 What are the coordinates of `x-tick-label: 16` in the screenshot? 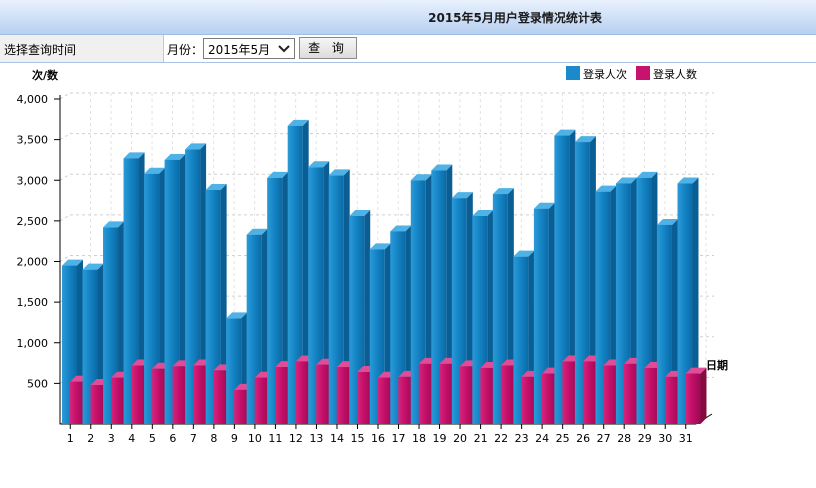 It's located at (378, 438).